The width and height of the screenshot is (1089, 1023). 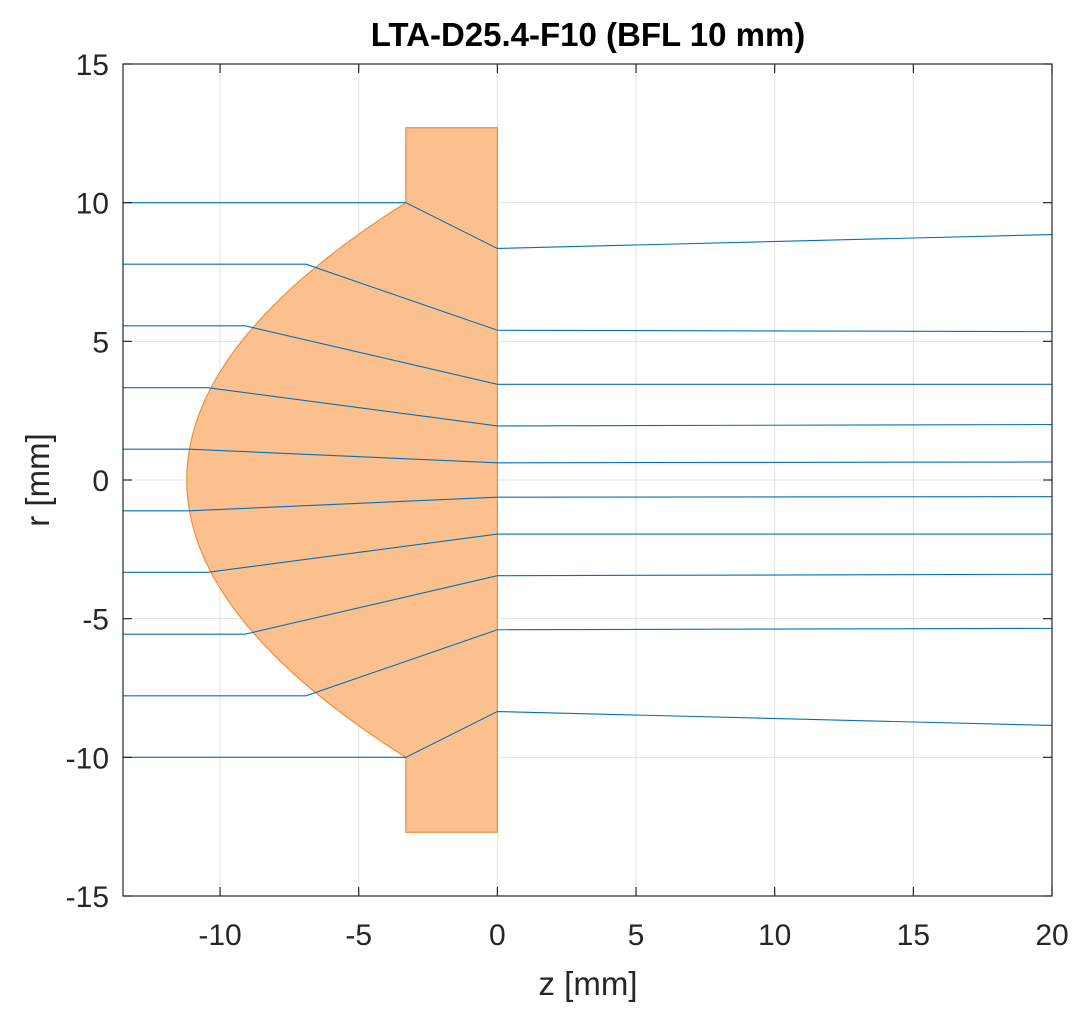 What do you see at coordinates (636, 935) in the screenshot?
I see `x-tick-label-3: 5` at bounding box center [636, 935].